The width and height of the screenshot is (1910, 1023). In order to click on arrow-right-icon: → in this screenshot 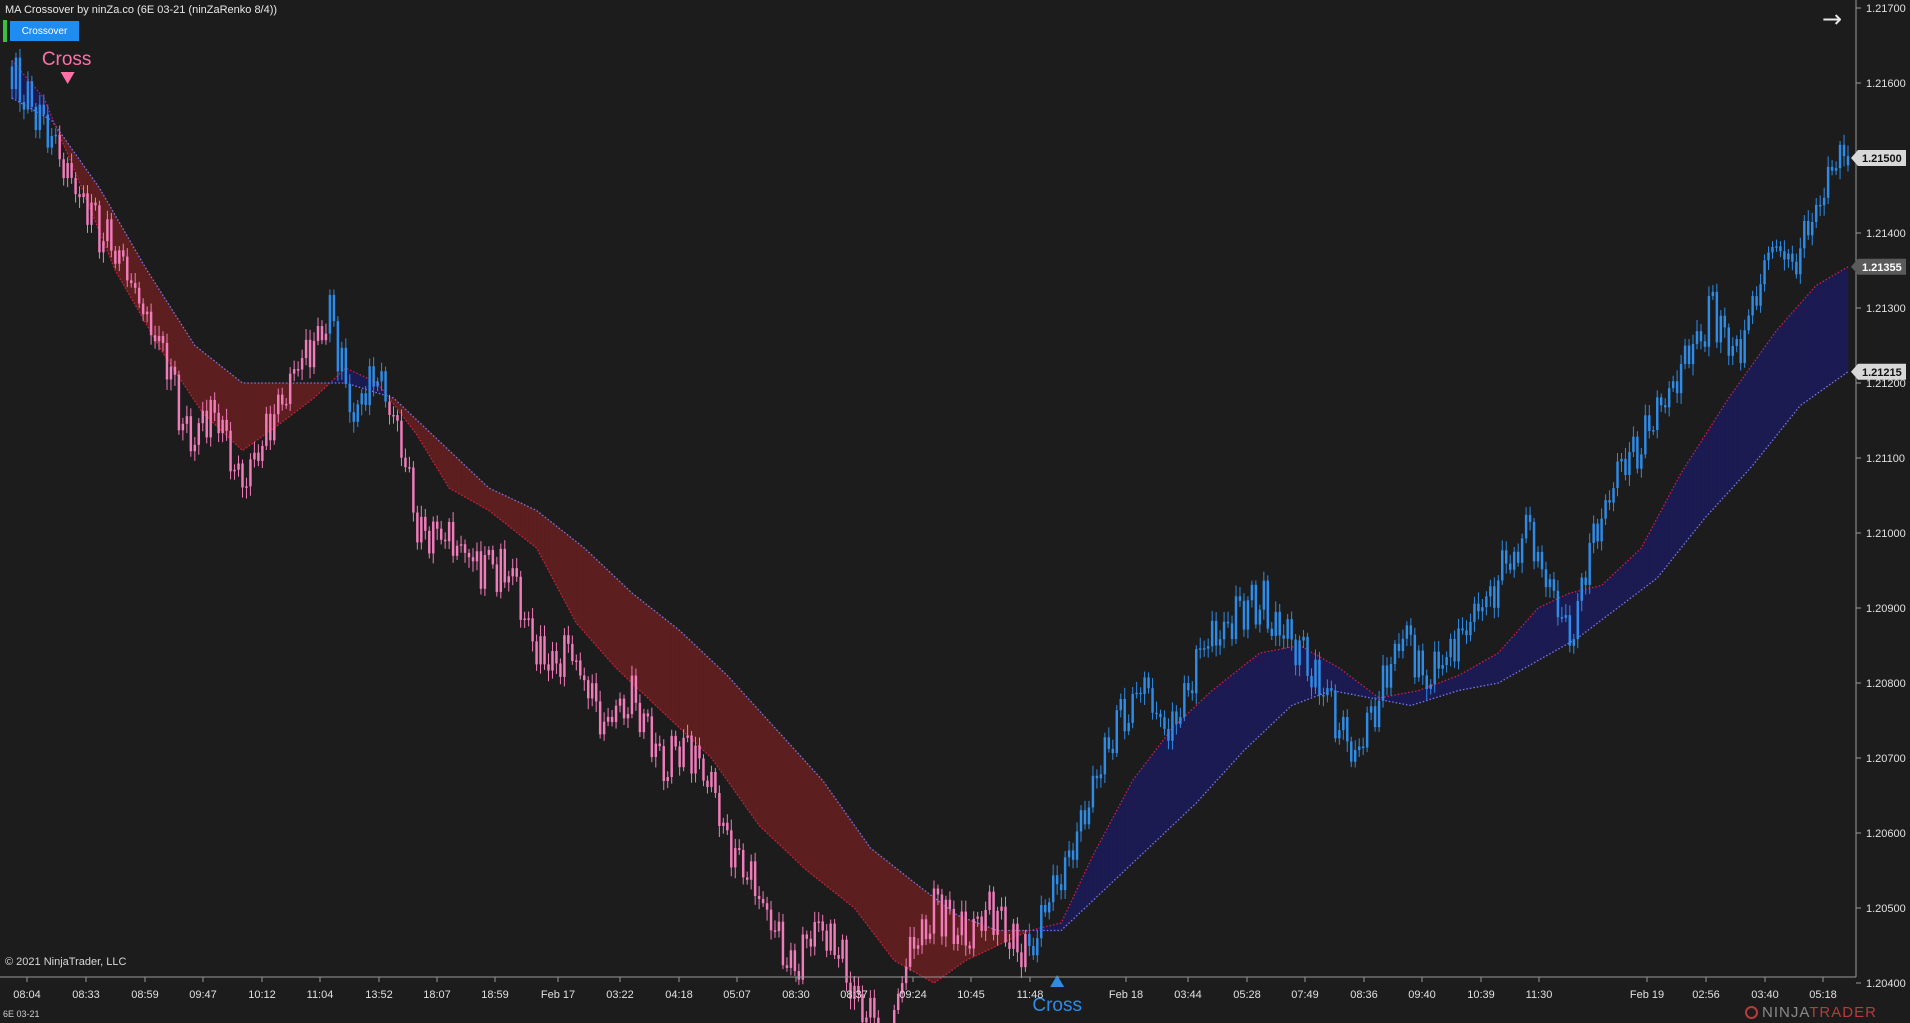, I will do `click(1832, 19)`.